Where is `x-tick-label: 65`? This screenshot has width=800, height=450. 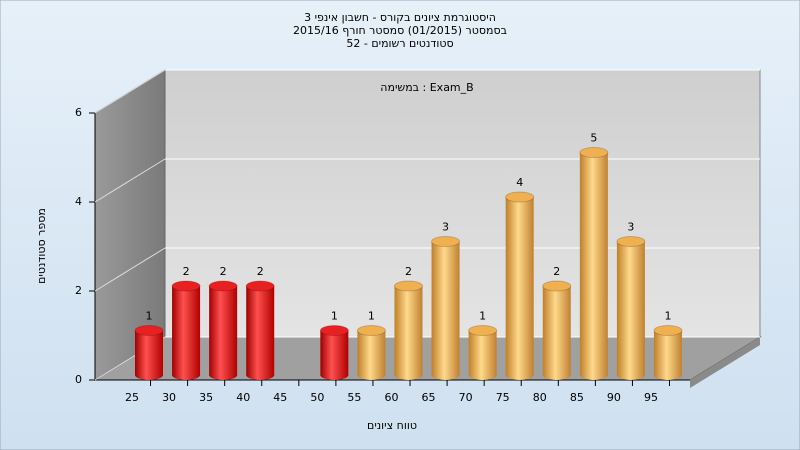
x-tick-label: 65 is located at coordinates (429, 397).